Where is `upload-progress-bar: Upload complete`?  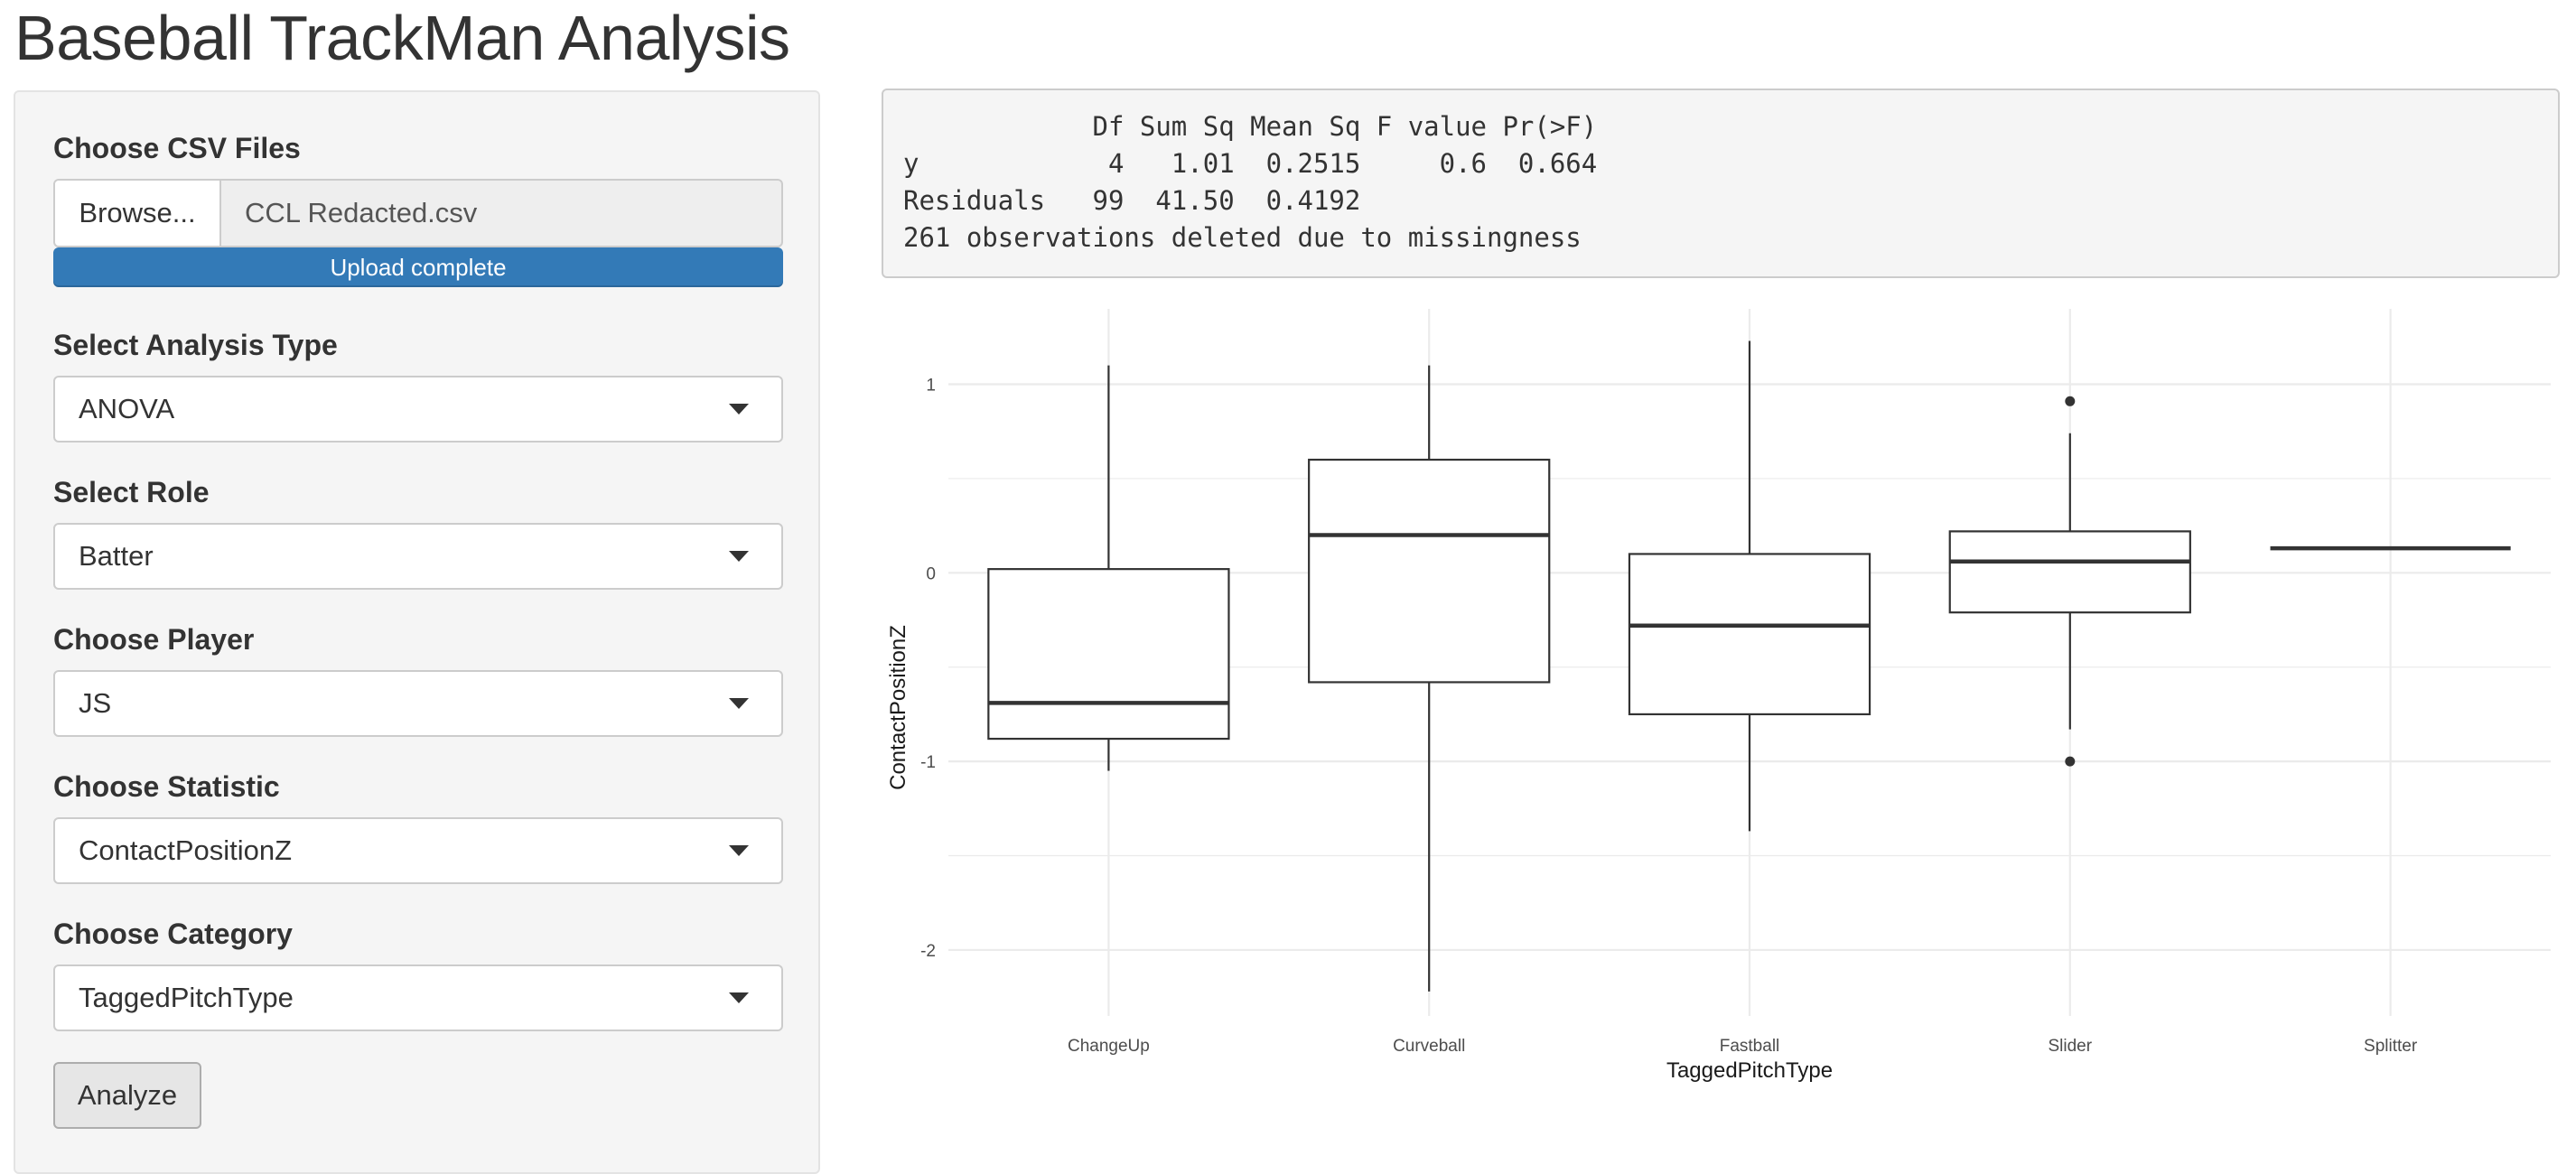 upload-progress-bar: Upload complete is located at coordinates (418, 267).